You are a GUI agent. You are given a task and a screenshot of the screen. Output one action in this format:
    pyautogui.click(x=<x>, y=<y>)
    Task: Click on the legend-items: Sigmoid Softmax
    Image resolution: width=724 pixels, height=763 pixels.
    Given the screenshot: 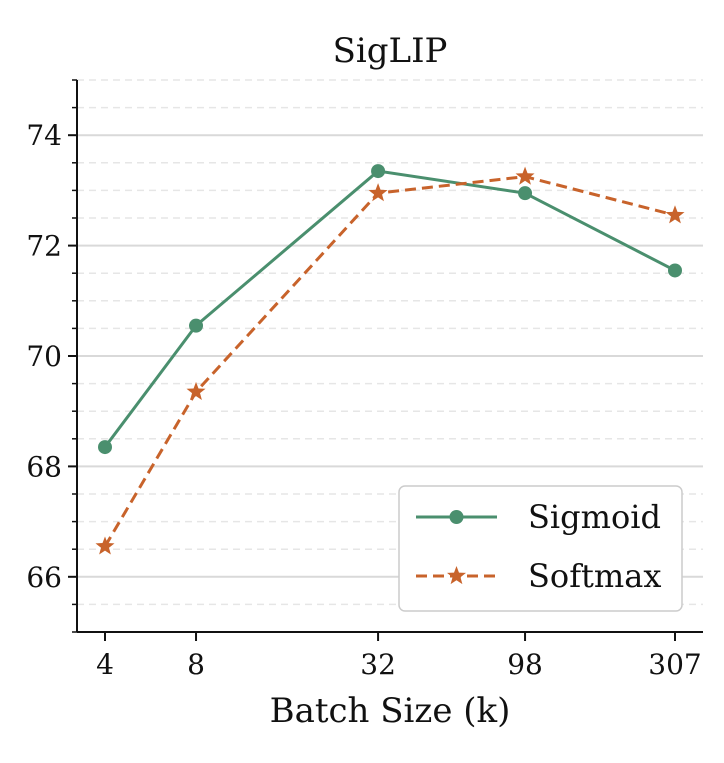 What is the action you would take?
    pyautogui.click(x=538, y=546)
    